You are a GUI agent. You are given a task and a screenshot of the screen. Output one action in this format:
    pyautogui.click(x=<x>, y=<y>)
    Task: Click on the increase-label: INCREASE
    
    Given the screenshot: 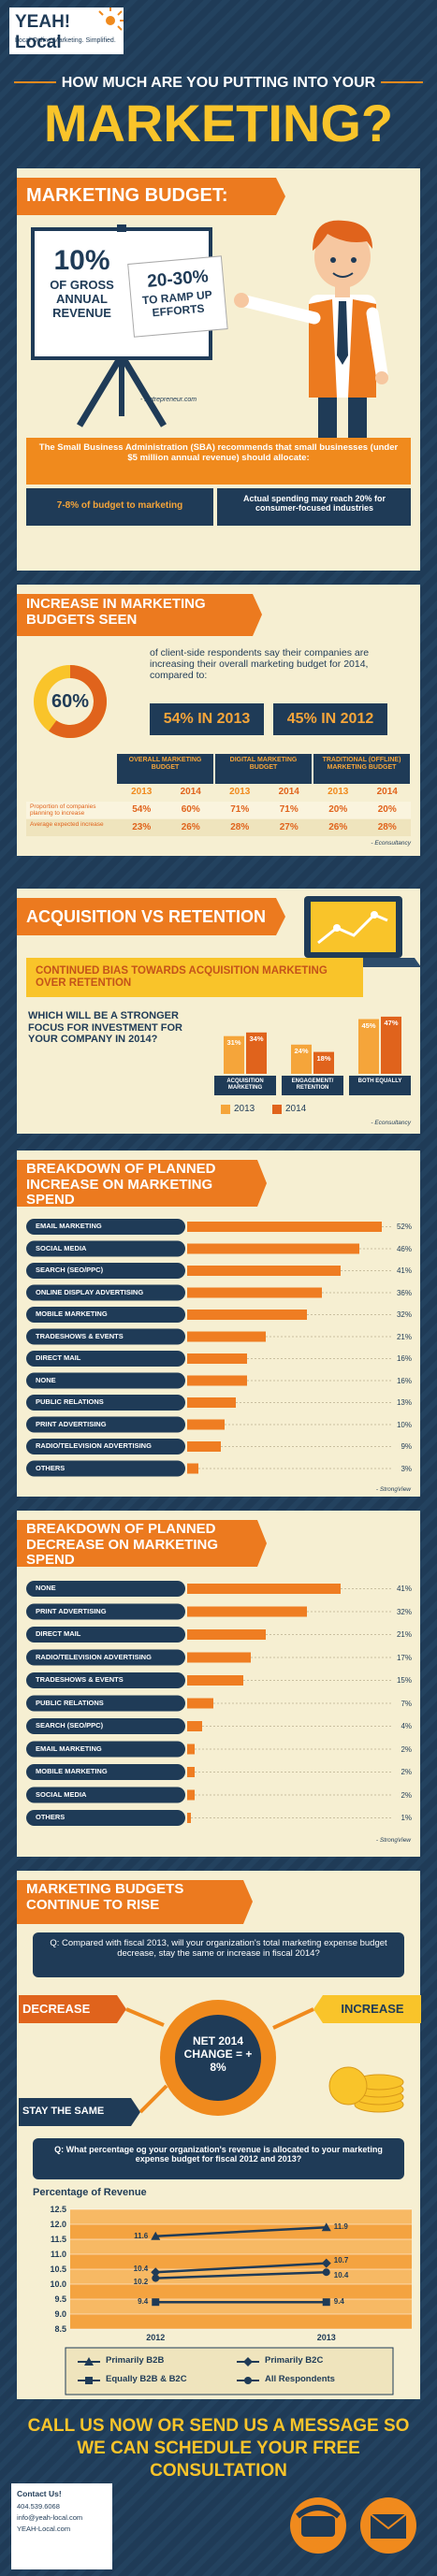 What is the action you would take?
    pyautogui.click(x=372, y=2009)
    